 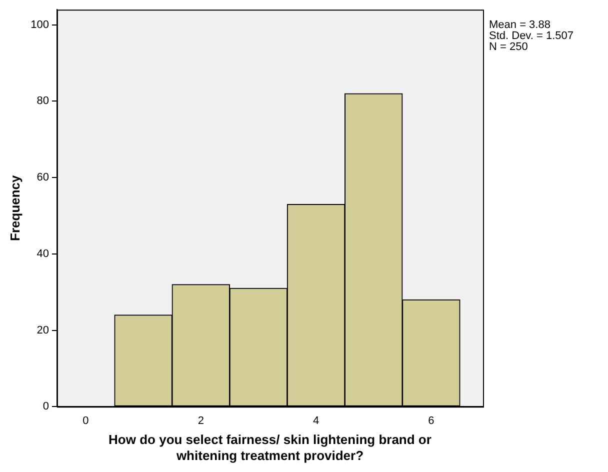 What do you see at coordinates (45, 406) in the screenshot?
I see `y-tick-label: 0` at bounding box center [45, 406].